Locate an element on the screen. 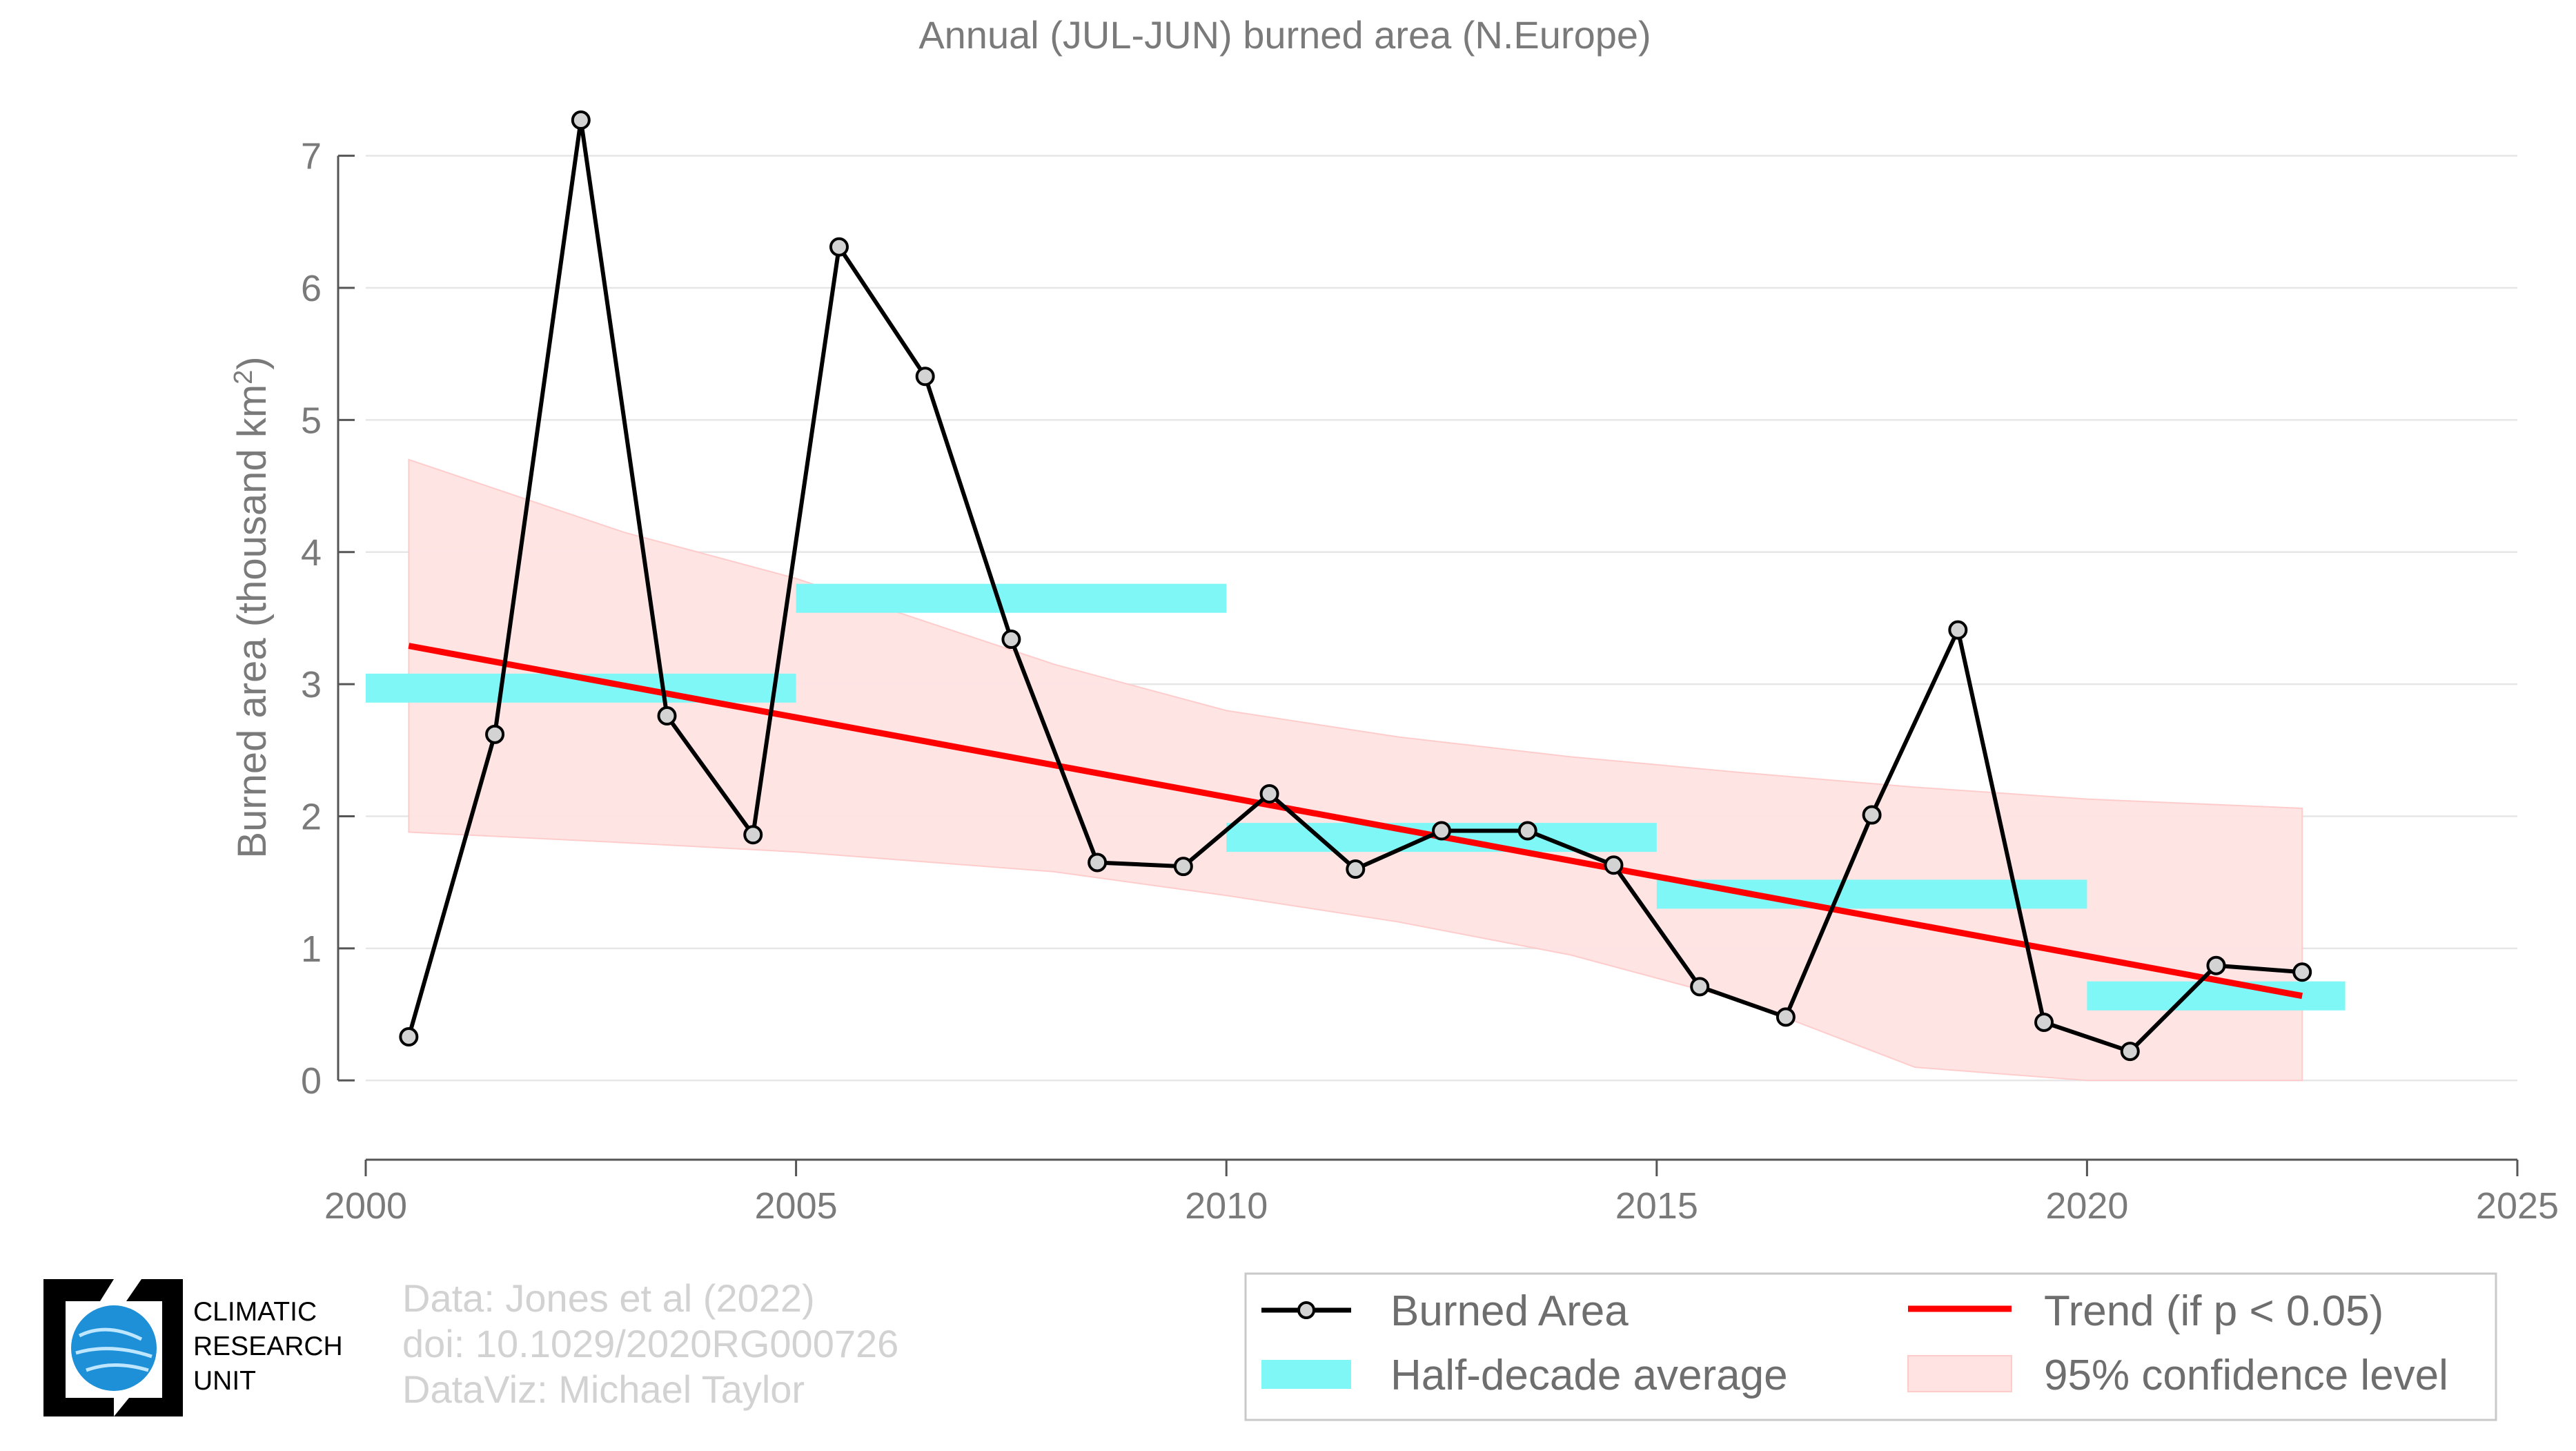 The image size is (2576, 1451). y-axis-title-close: ) is located at coordinates (252, 362).